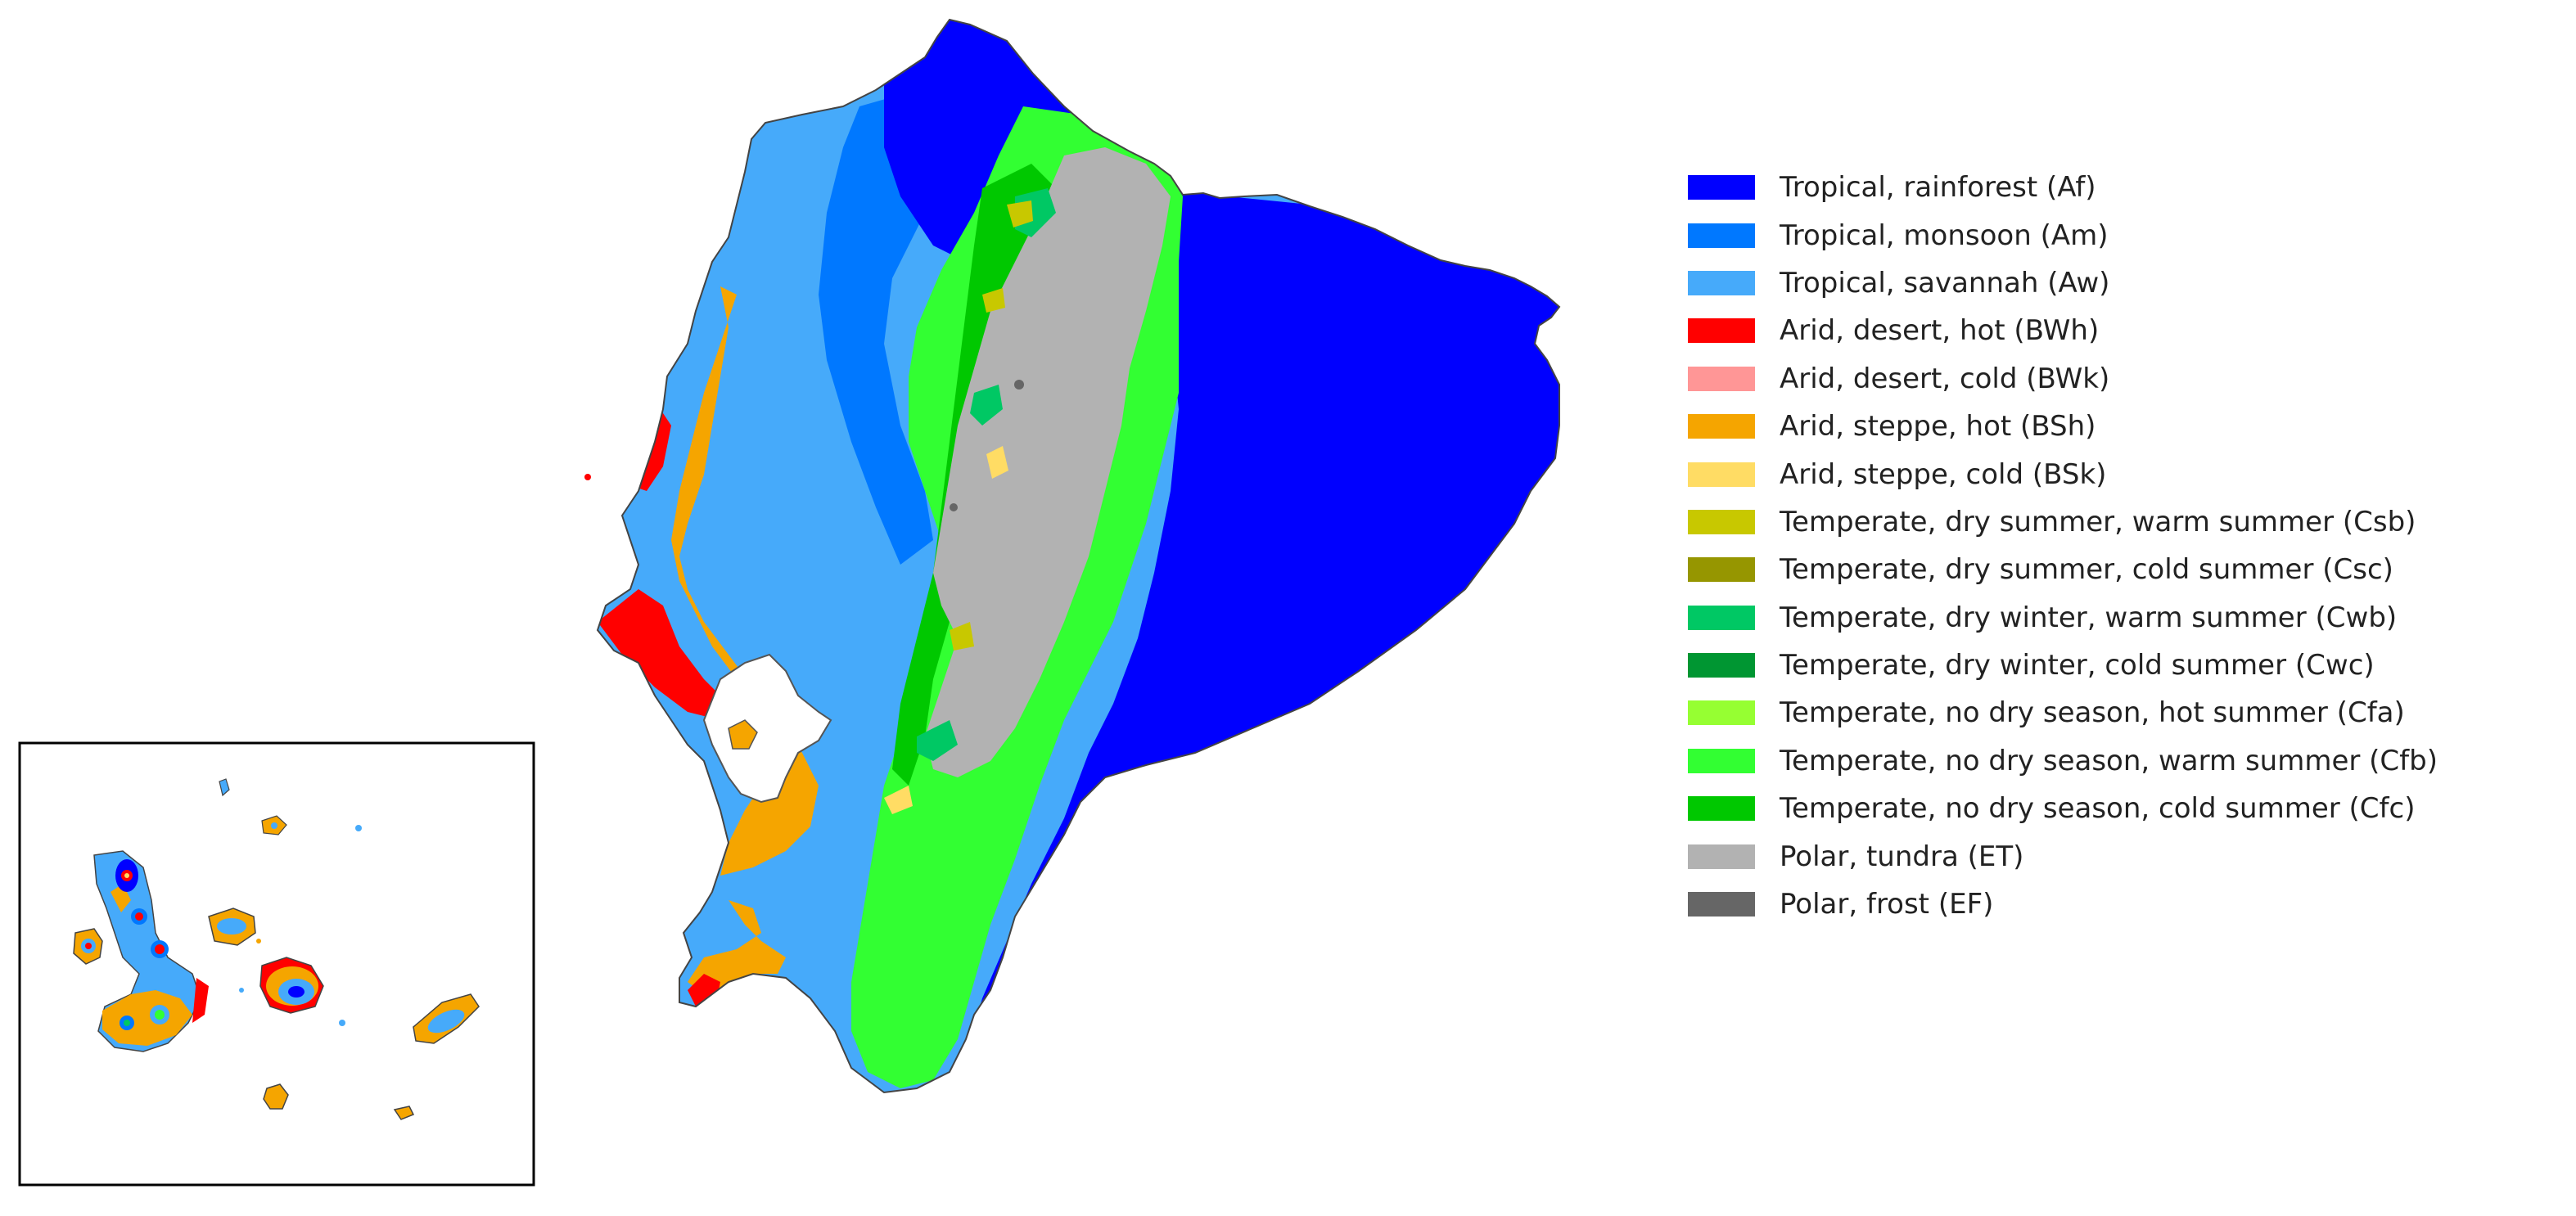 The height and width of the screenshot is (1216, 2576). I want to click on legend-item: Polar, tundra (ET), so click(2063, 856).